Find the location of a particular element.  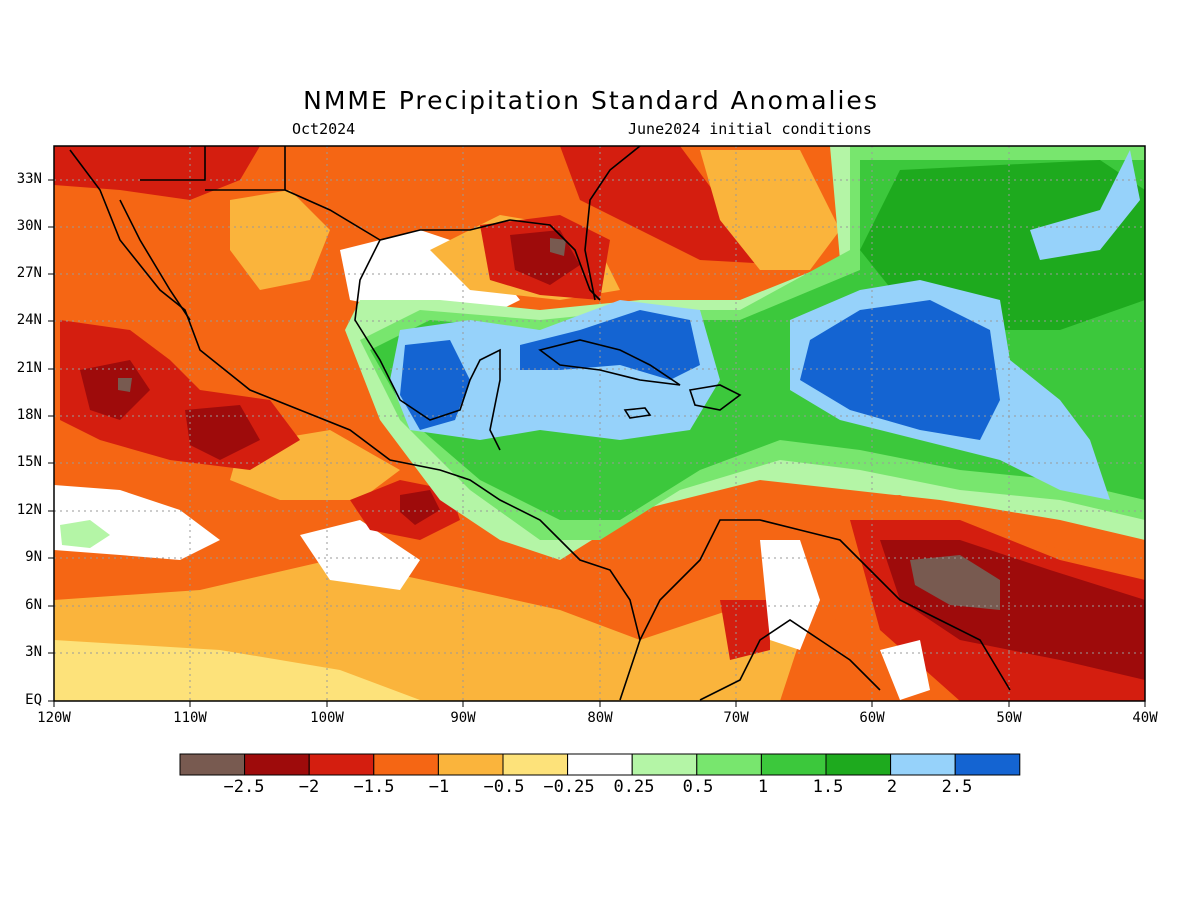

lat-label-27n: 27N is located at coordinates (29, 273).